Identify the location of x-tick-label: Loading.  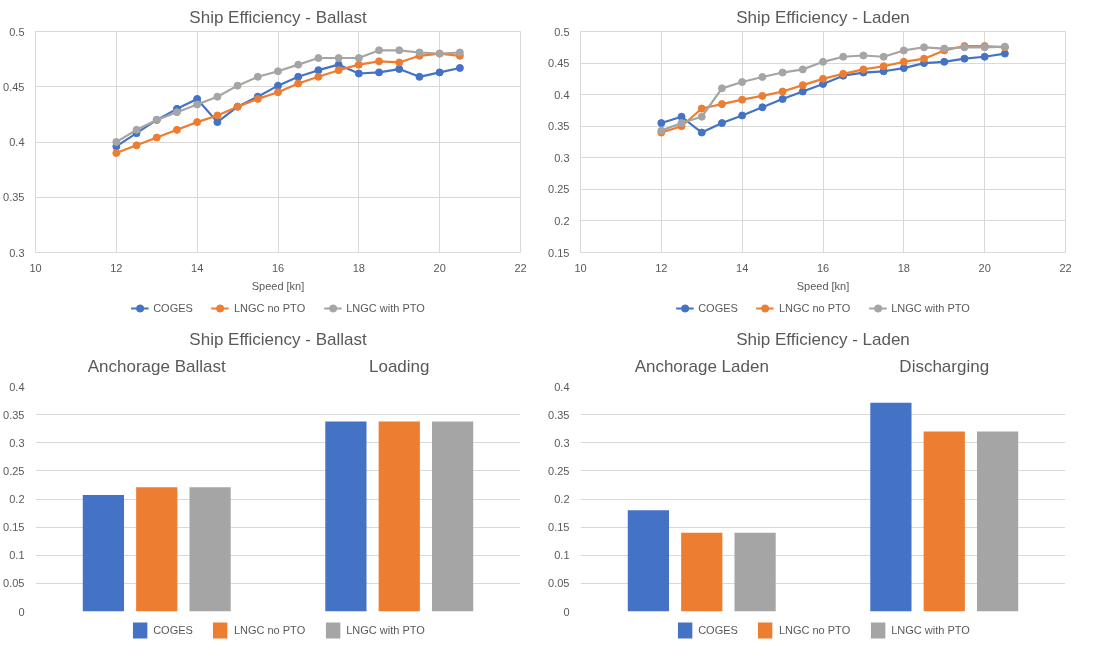
(399, 366).